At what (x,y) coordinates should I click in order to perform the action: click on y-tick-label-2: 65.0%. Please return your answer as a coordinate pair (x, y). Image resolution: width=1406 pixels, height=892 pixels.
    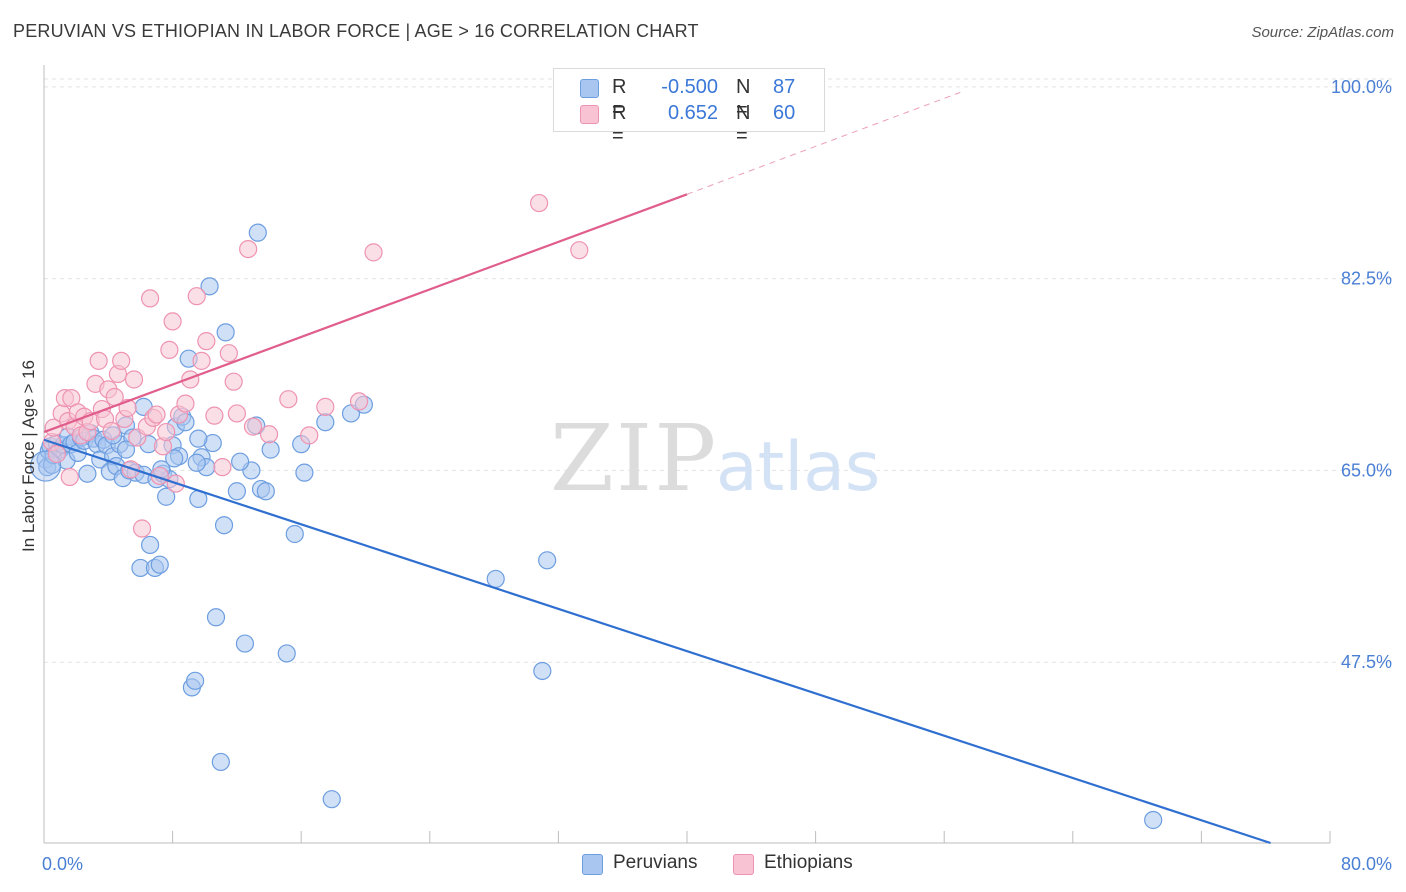
    Looking at the image, I should click on (1366, 470).